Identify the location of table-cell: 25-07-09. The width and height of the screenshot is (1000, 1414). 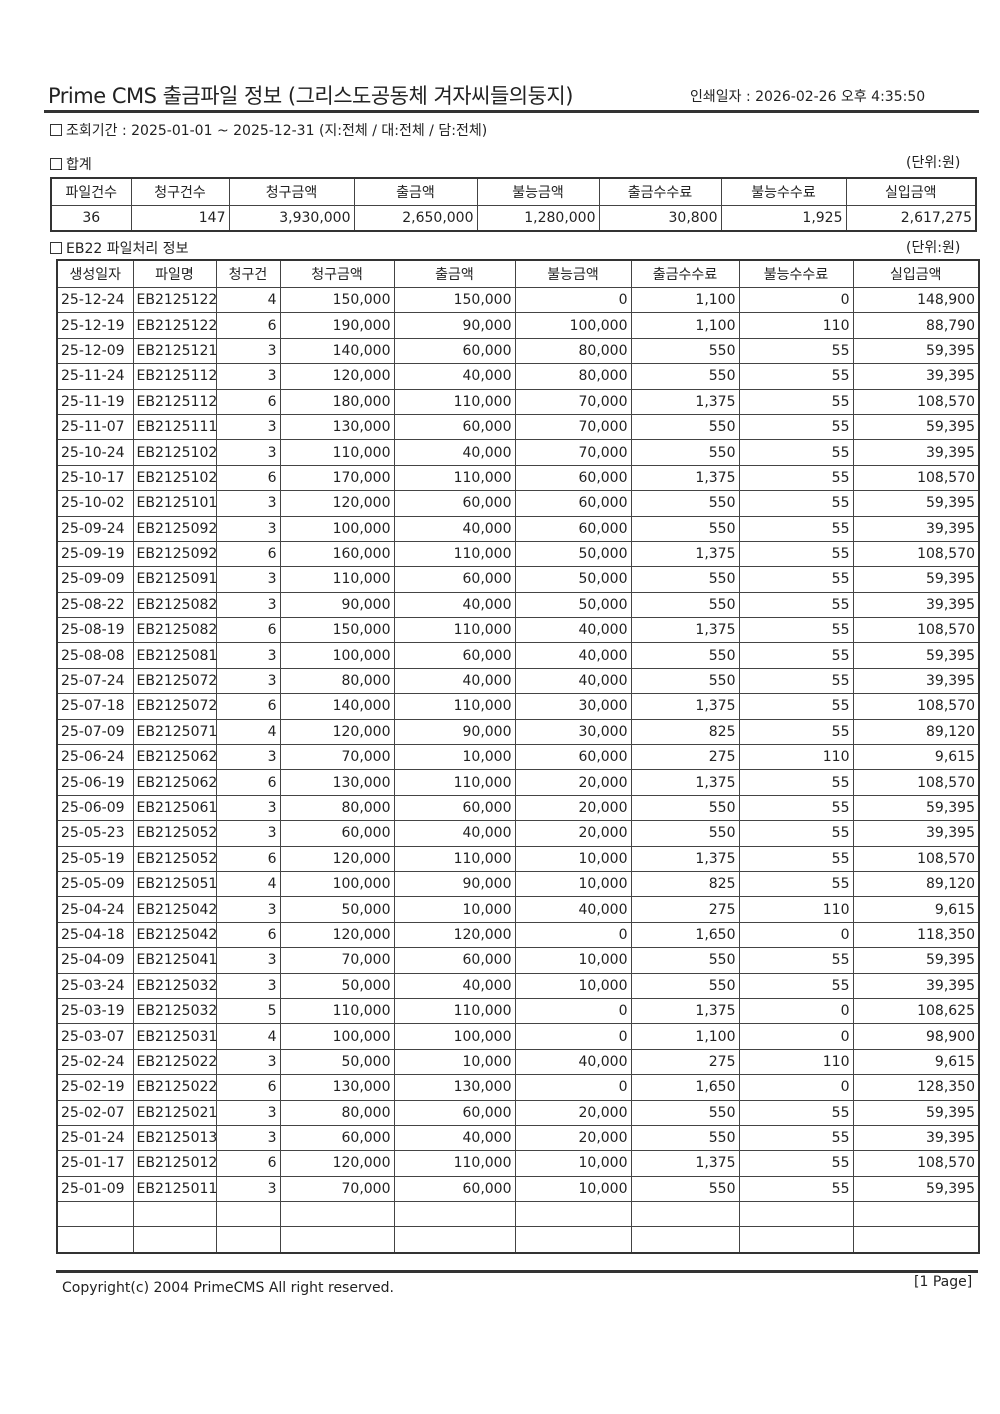
(95, 732).